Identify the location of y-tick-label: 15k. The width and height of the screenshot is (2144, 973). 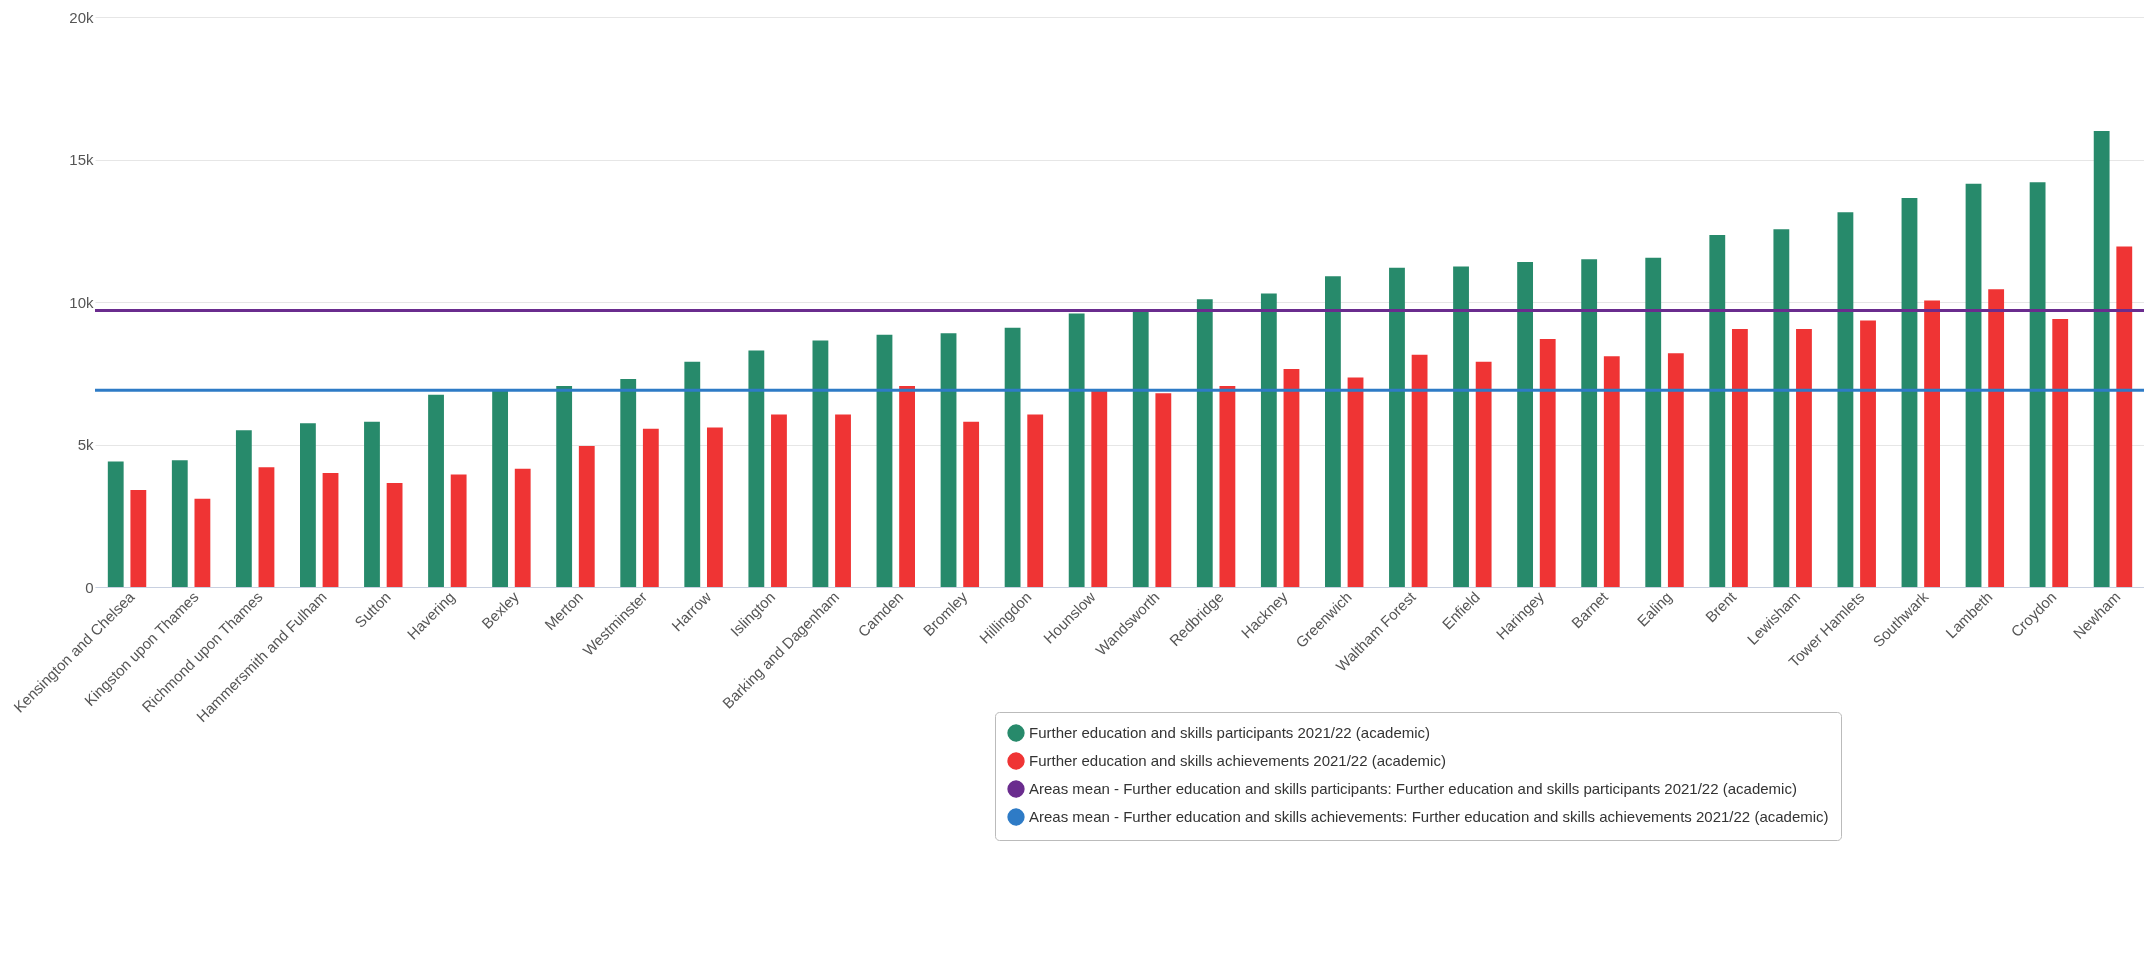
(81, 159).